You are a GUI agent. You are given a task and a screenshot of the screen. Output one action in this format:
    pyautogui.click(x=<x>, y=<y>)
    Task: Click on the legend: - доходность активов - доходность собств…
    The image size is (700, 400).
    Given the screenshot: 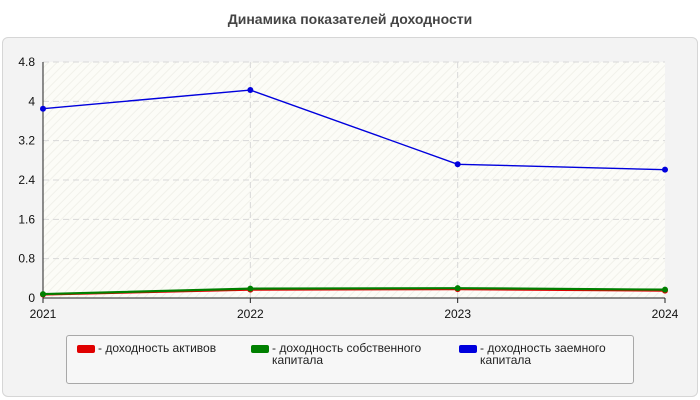 What is the action you would take?
    pyautogui.click(x=350, y=359)
    